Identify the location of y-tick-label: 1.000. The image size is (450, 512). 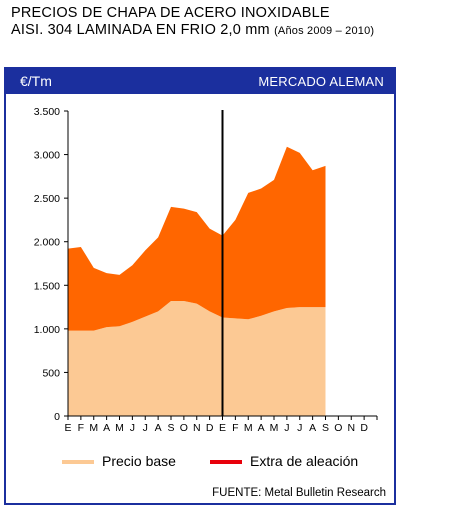
(47, 330).